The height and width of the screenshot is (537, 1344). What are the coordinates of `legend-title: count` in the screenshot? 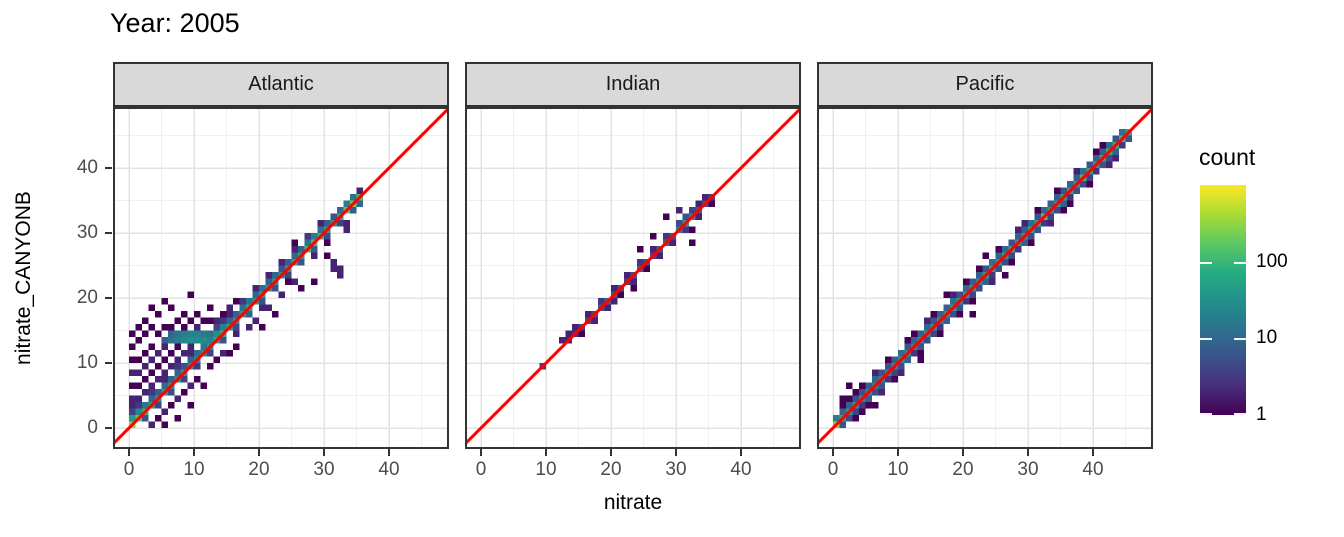 It's located at (1227, 157).